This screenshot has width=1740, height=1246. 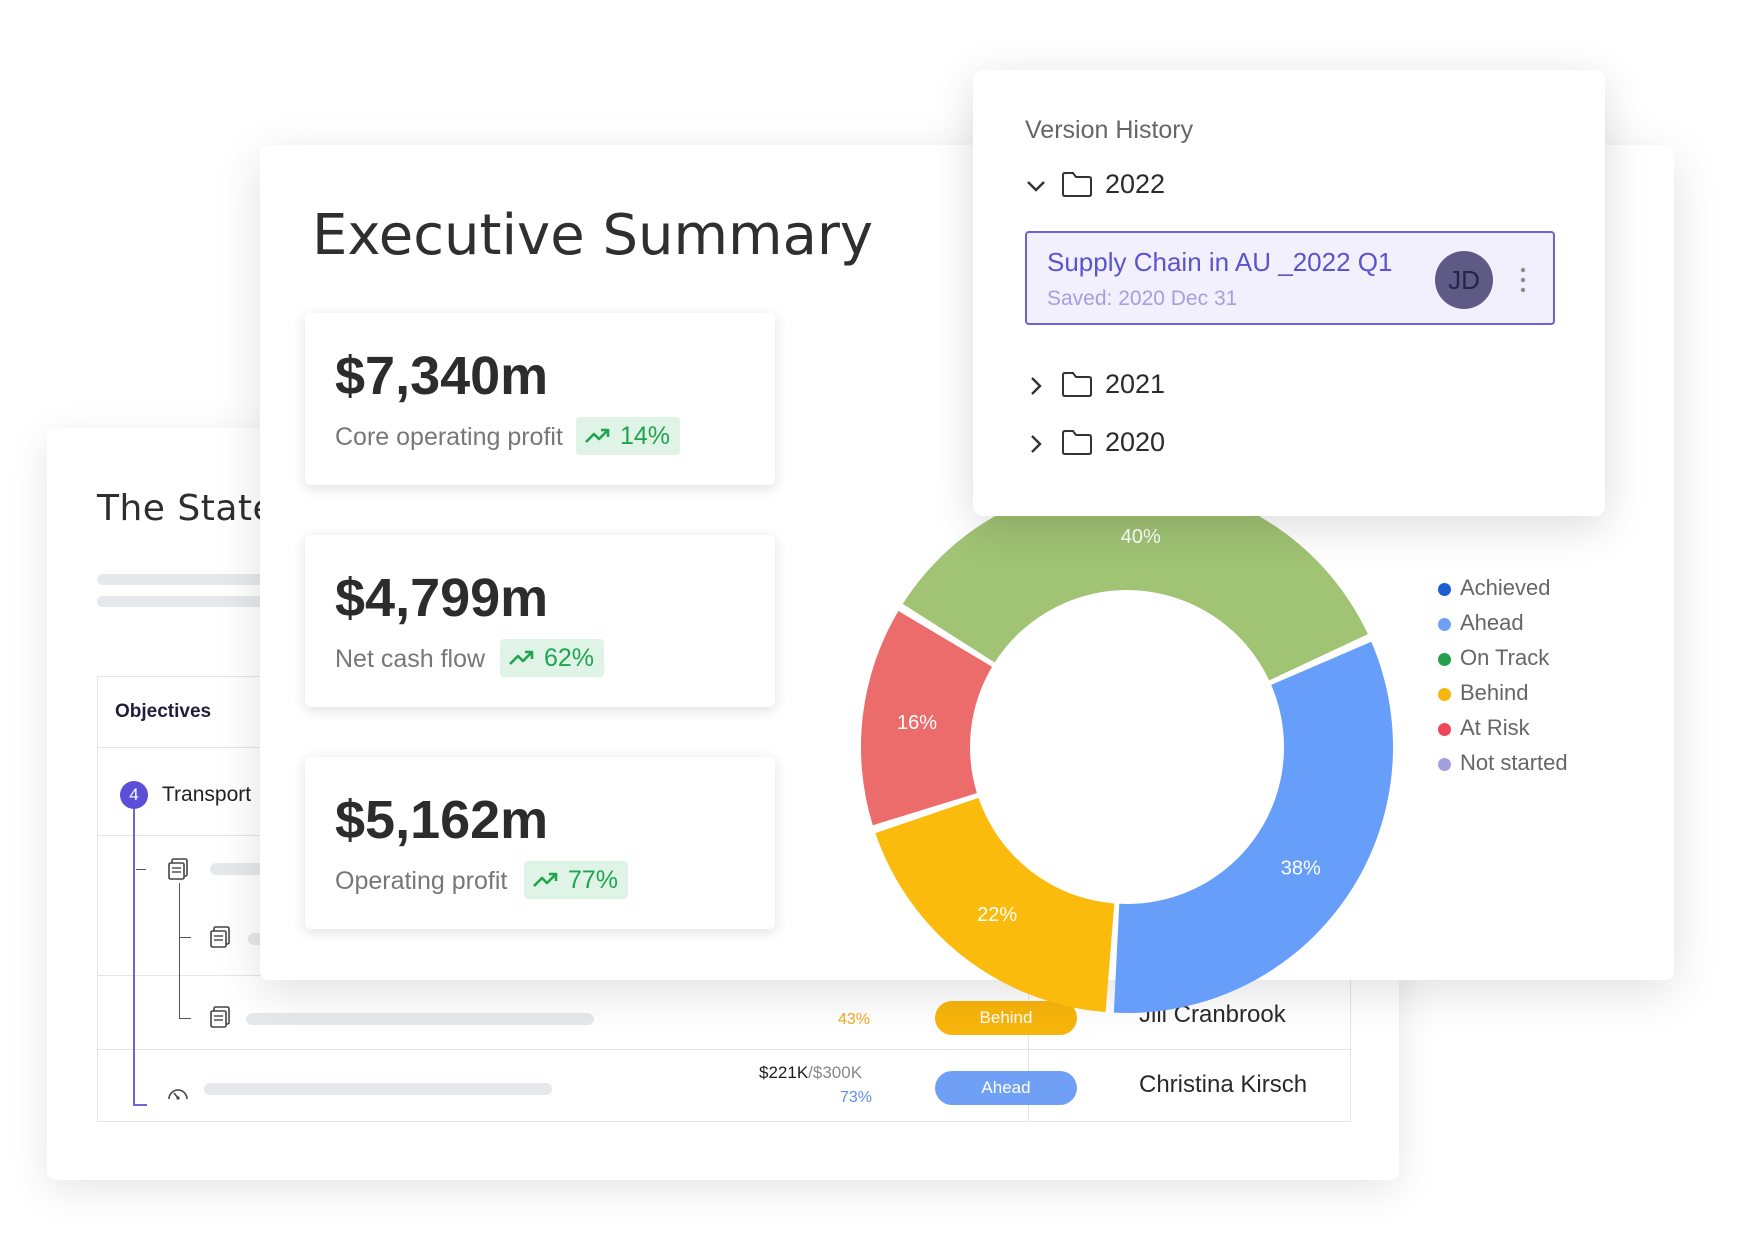 I want to click on slice-label: 16%, so click(x=917, y=723).